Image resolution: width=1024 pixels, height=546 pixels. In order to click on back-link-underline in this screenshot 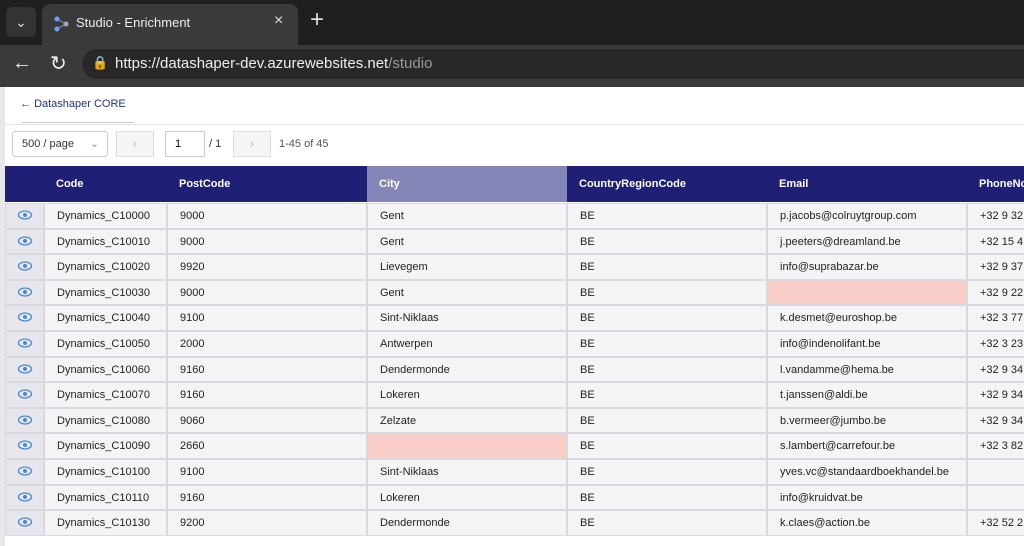, I will do `click(78, 122)`.